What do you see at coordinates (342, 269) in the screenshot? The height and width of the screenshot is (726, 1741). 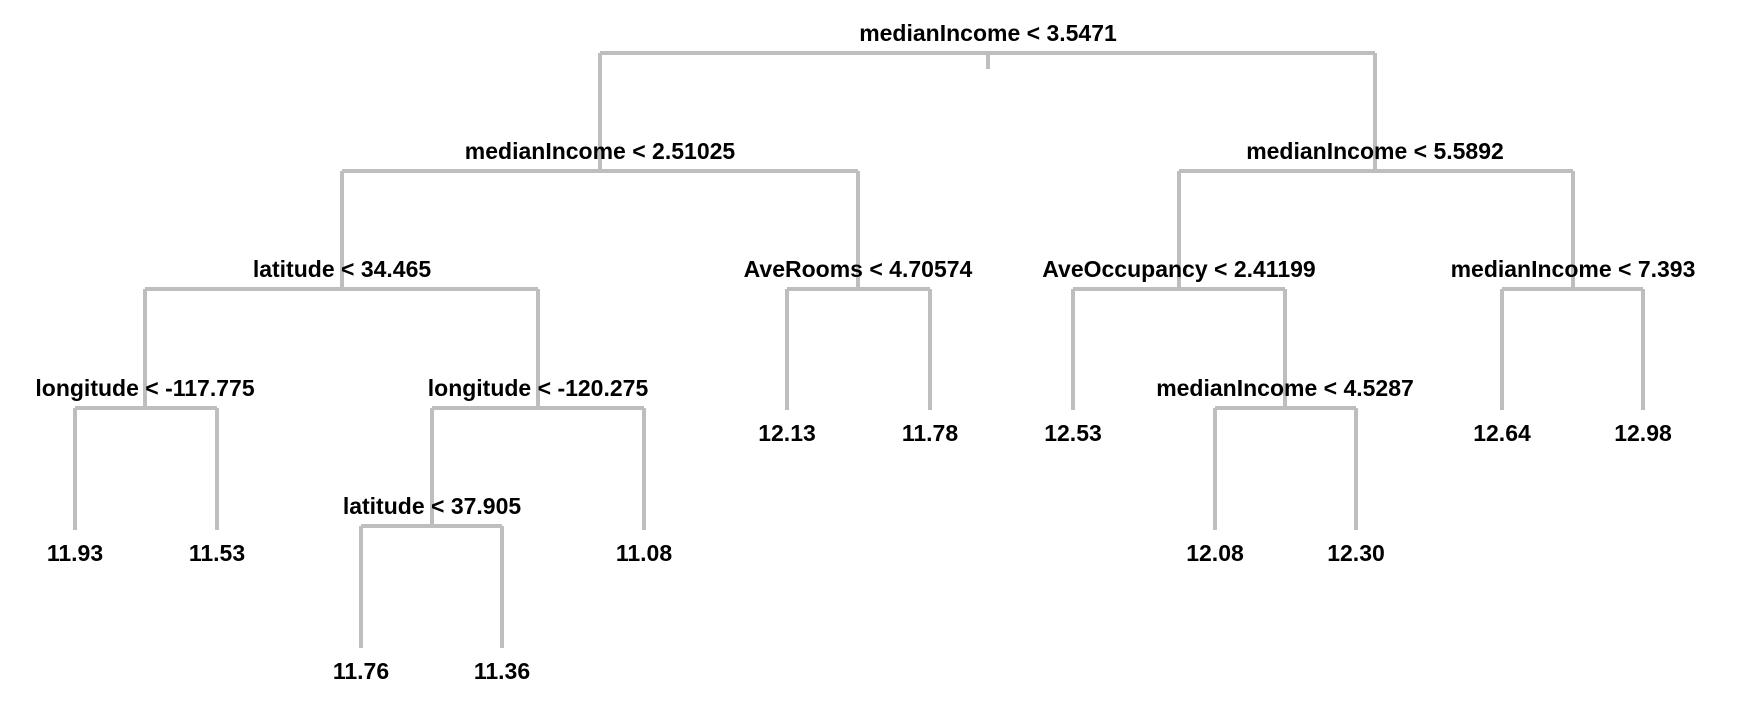 I see `split-label: latitude < 34.465` at bounding box center [342, 269].